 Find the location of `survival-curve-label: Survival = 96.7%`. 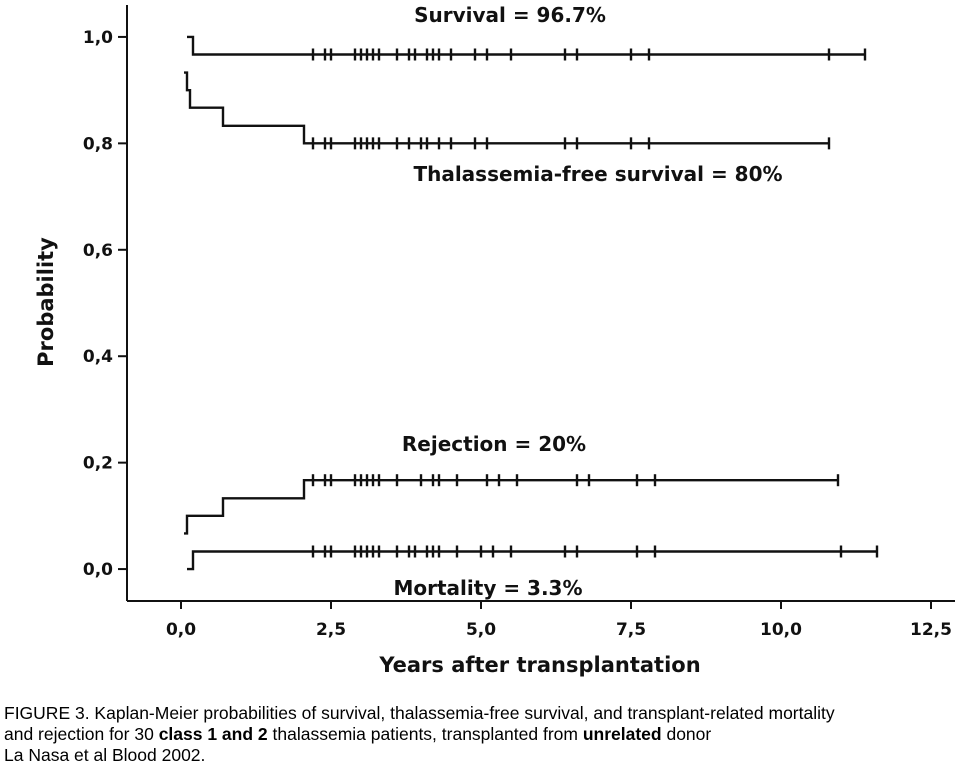

survival-curve-label: Survival = 96.7% is located at coordinates (510, 15).